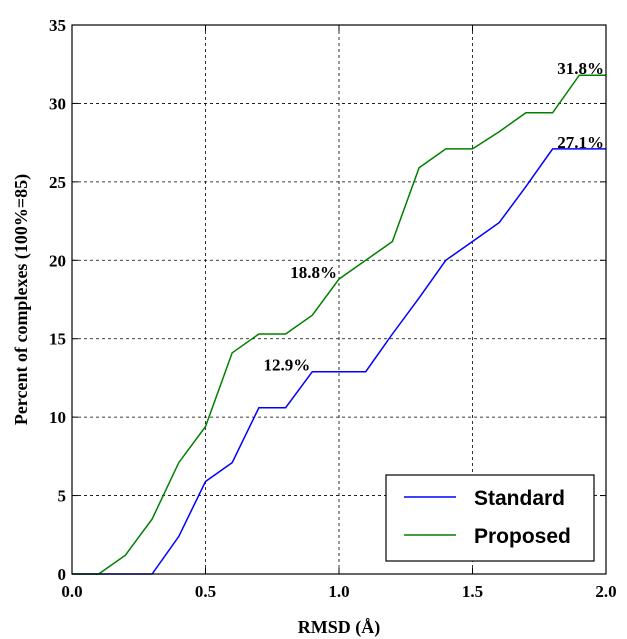 The image size is (627, 639). Describe the element at coordinates (339, 627) in the screenshot. I see `x-axis-title: RMSD (Å)` at that location.